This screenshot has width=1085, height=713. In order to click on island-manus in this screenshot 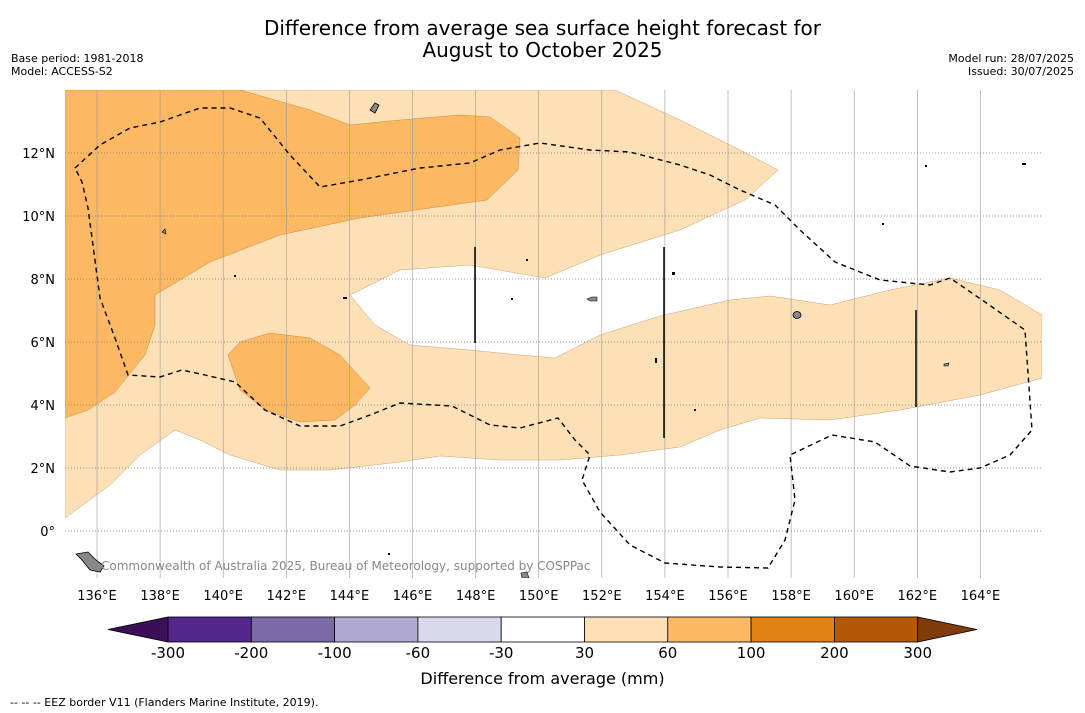, I will do `click(525, 574)`.